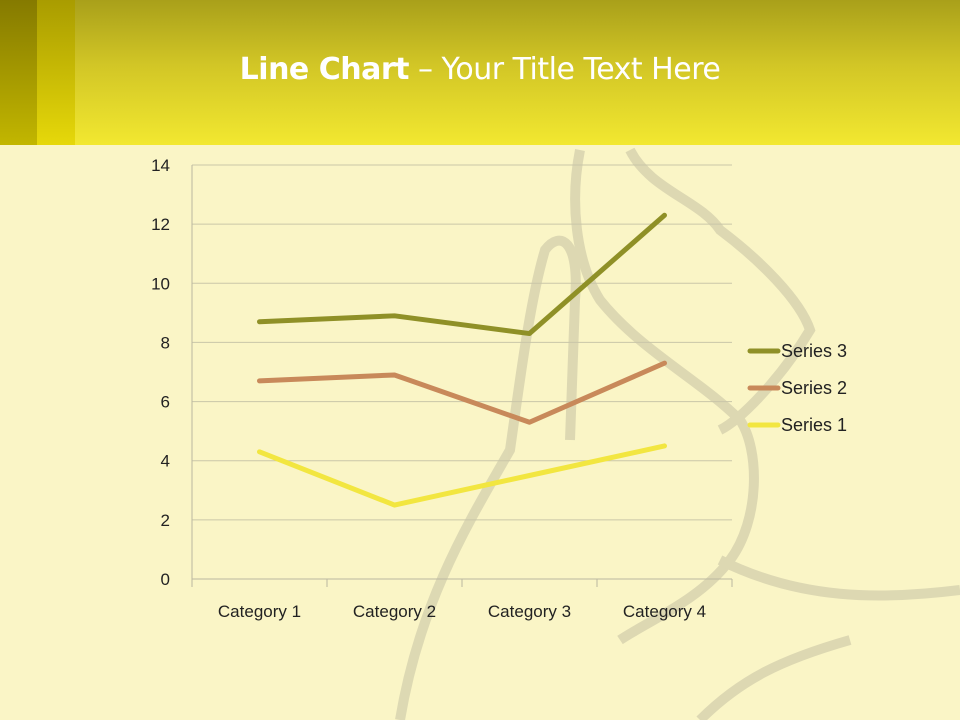 This screenshot has width=960, height=720. What do you see at coordinates (664, 611) in the screenshot?
I see `x-tick-label: Category 4` at bounding box center [664, 611].